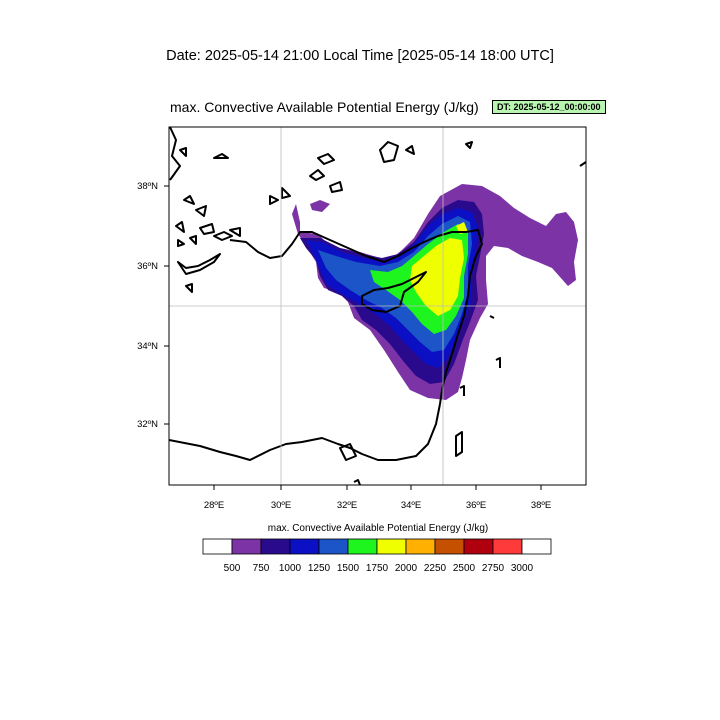 This screenshot has height=720, width=720. What do you see at coordinates (435, 568) in the screenshot?
I see `colorbar-label: 2250` at bounding box center [435, 568].